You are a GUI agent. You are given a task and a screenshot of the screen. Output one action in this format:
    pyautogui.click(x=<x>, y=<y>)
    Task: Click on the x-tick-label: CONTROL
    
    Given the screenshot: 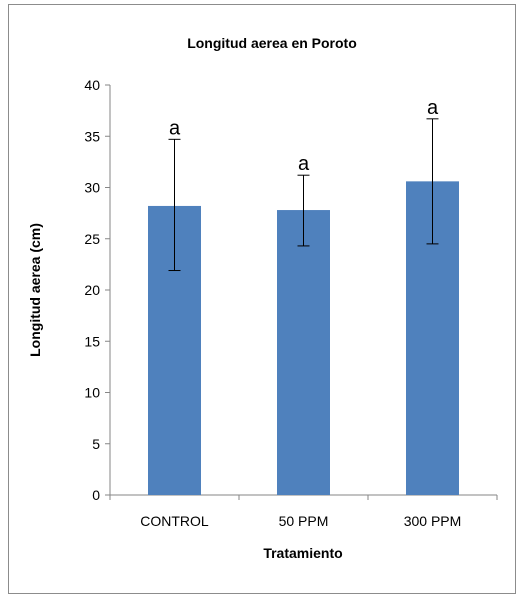 What is the action you would take?
    pyautogui.click(x=174, y=521)
    